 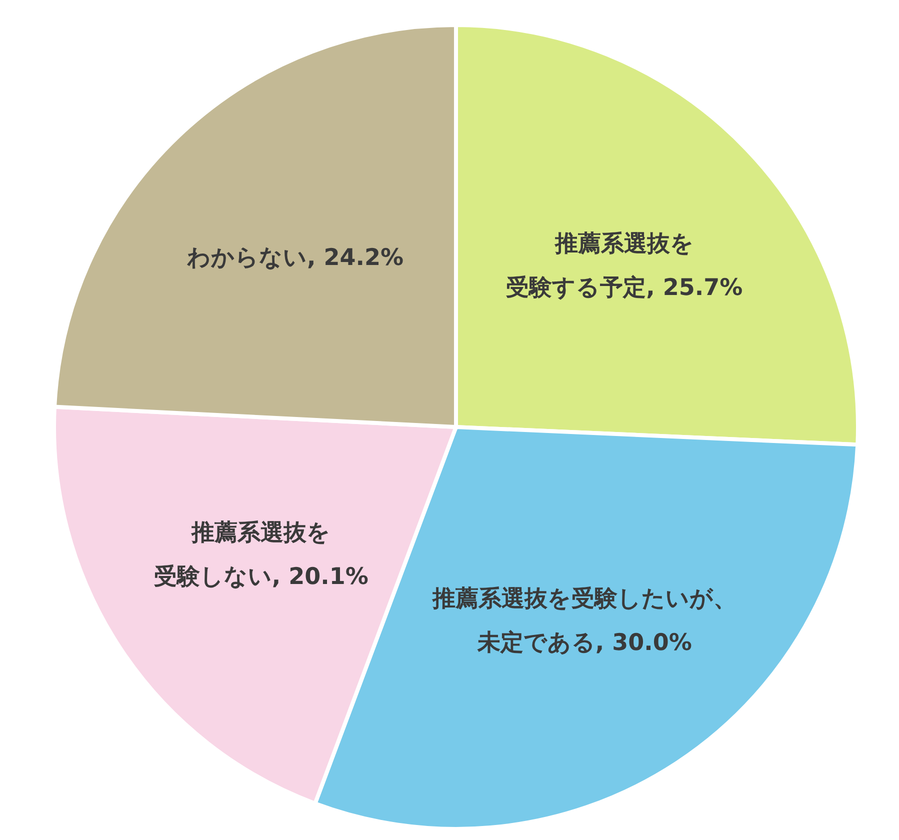 I want to click on slice-label: わからない, 24.2%, so click(x=295, y=258).